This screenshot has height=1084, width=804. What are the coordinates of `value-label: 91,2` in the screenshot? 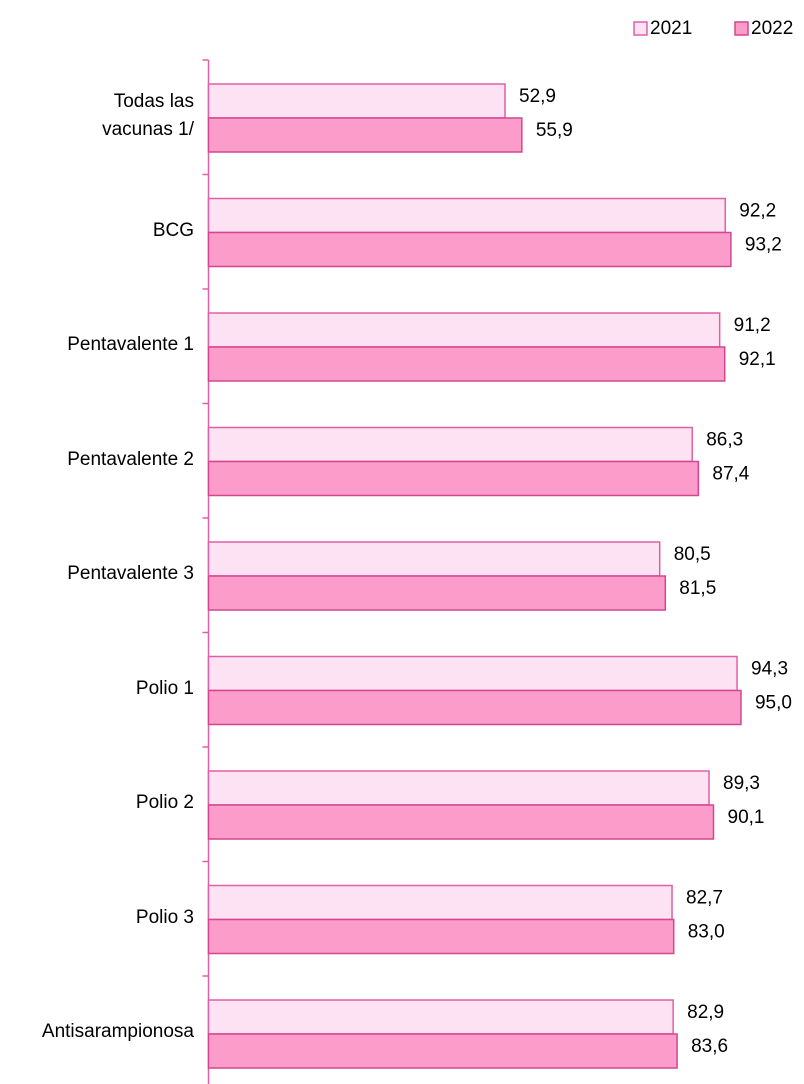 It's located at (752, 325).